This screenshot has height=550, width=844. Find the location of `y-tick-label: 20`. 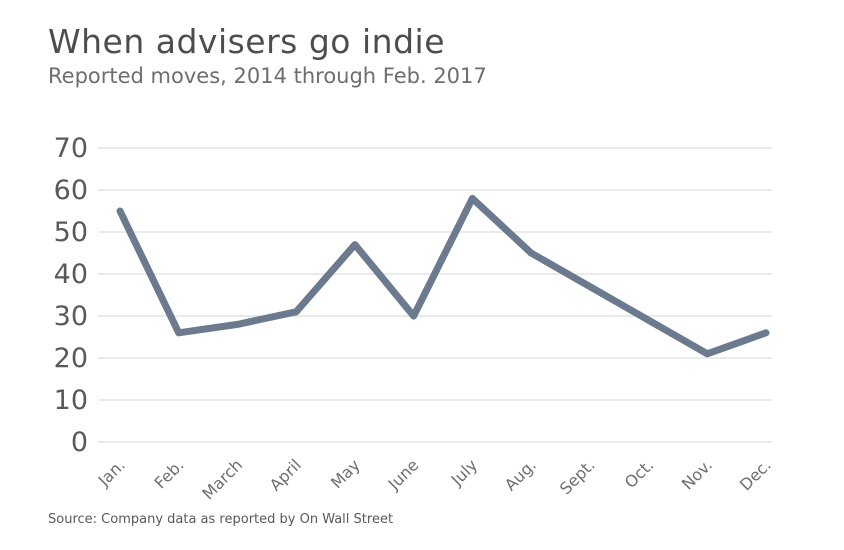

y-tick-label: 20 is located at coordinates (71, 358).